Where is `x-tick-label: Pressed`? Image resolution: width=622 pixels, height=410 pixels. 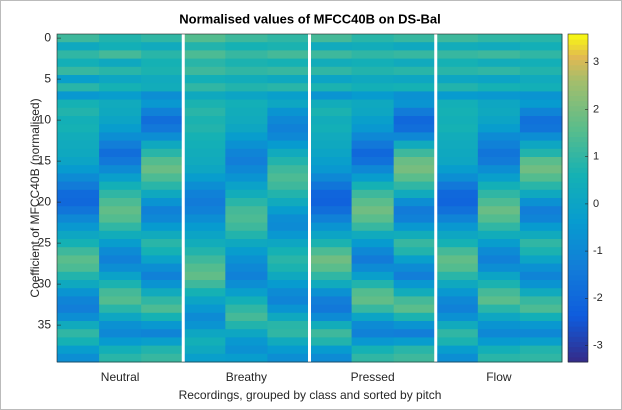
x-tick-label: Pressed is located at coordinates (373, 377).